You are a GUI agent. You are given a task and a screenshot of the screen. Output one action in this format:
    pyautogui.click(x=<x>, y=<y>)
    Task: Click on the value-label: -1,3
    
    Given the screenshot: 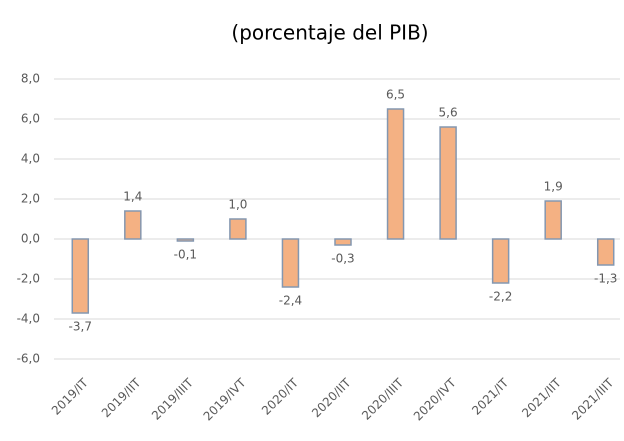 What is the action you would take?
    pyautogui.click(x=605, y=279)
    